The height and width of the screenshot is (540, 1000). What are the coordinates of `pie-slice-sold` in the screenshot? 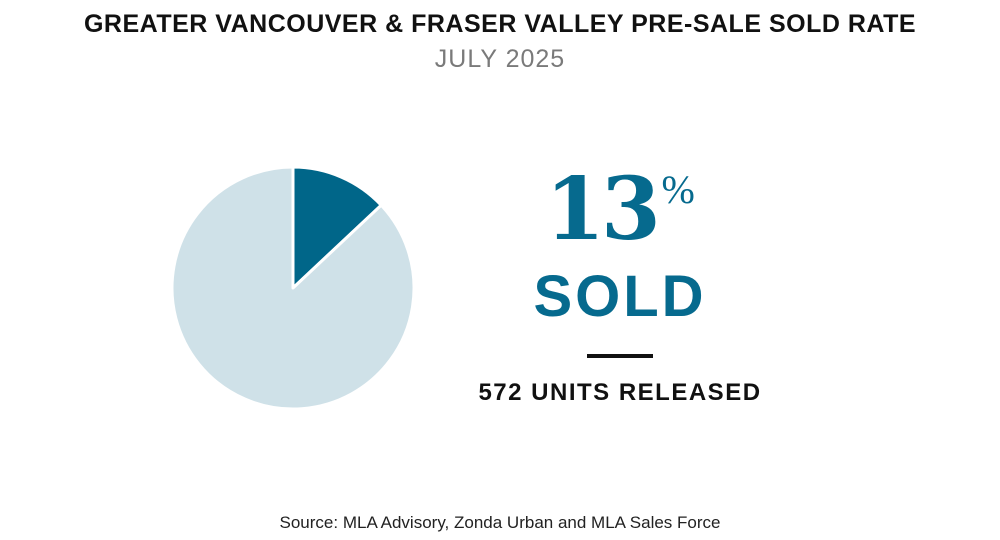 It's located at (337, 227).